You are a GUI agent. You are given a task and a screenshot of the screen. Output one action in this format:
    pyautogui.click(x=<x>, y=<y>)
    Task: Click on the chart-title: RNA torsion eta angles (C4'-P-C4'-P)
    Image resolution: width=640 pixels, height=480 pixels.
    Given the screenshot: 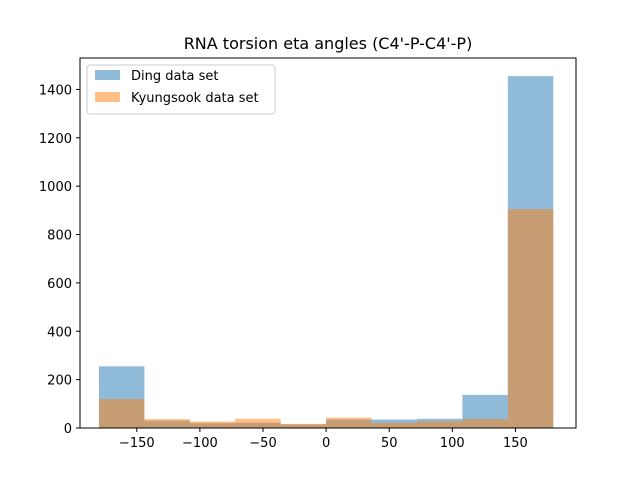 What is the action you would take?
    pyautogui.click(x=328, y=43)
    